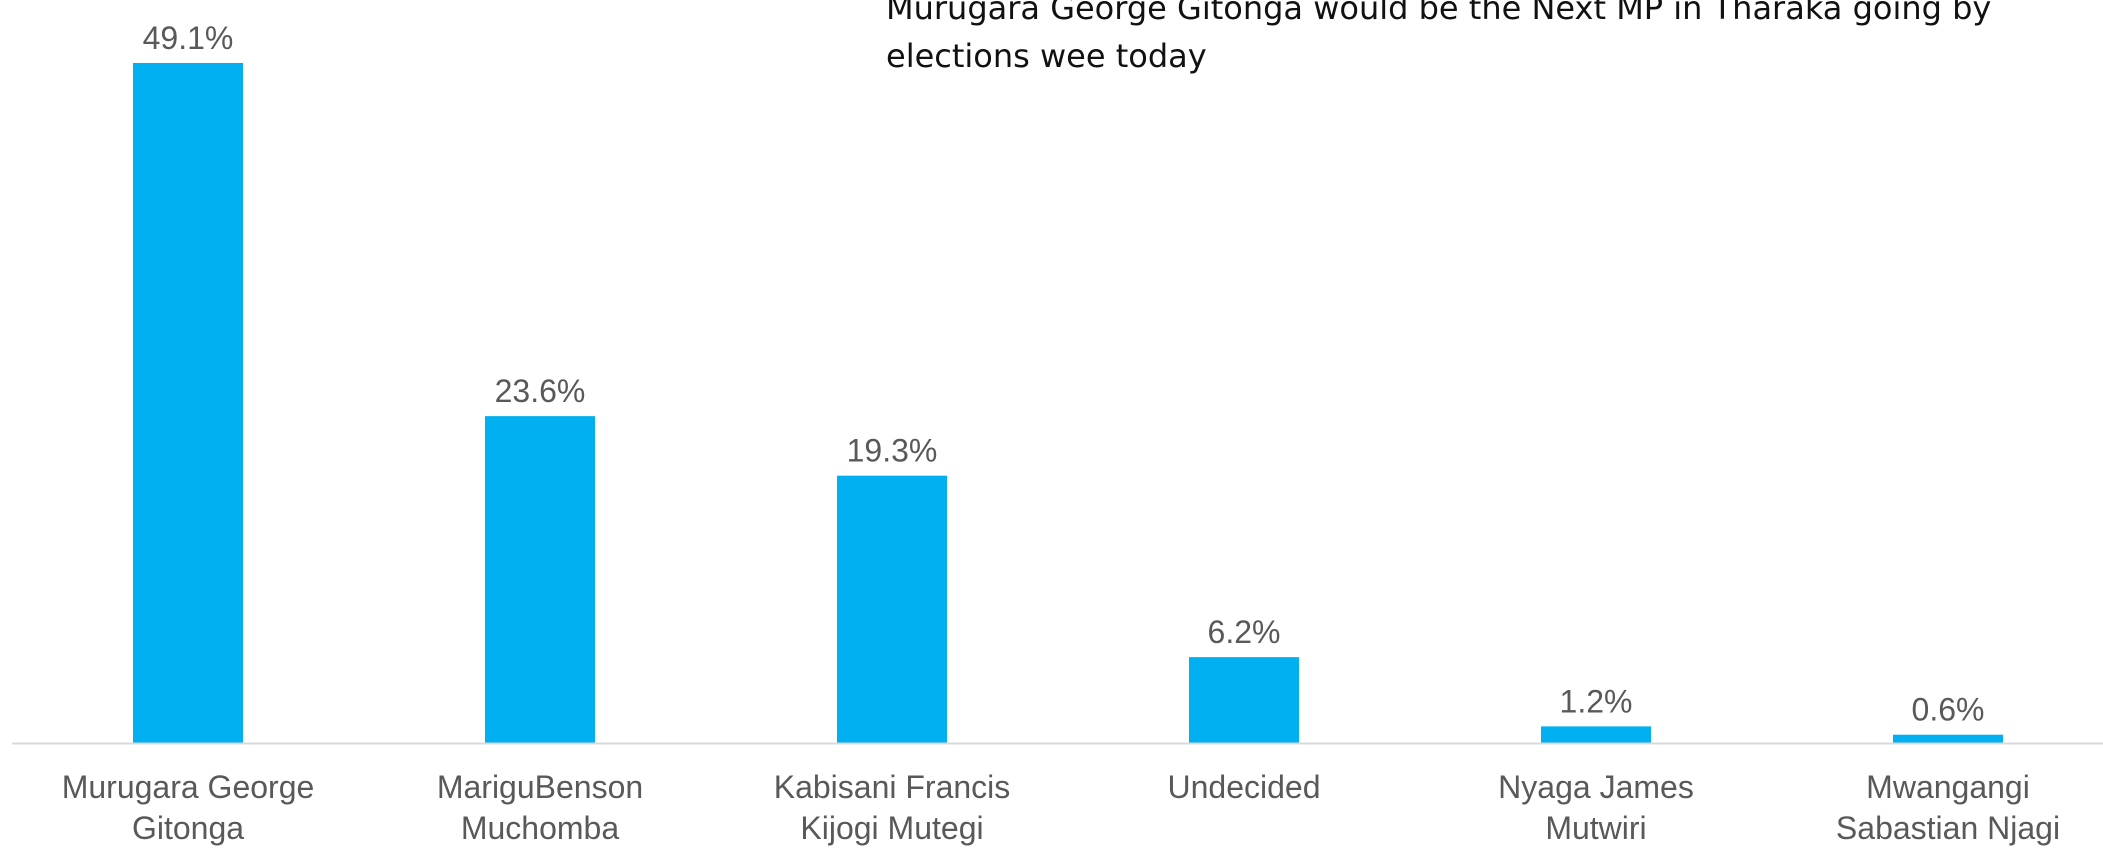 This screenshot has width=2103, height=854. I want to click on data-label-3: 19.3%, so click(892, 451).